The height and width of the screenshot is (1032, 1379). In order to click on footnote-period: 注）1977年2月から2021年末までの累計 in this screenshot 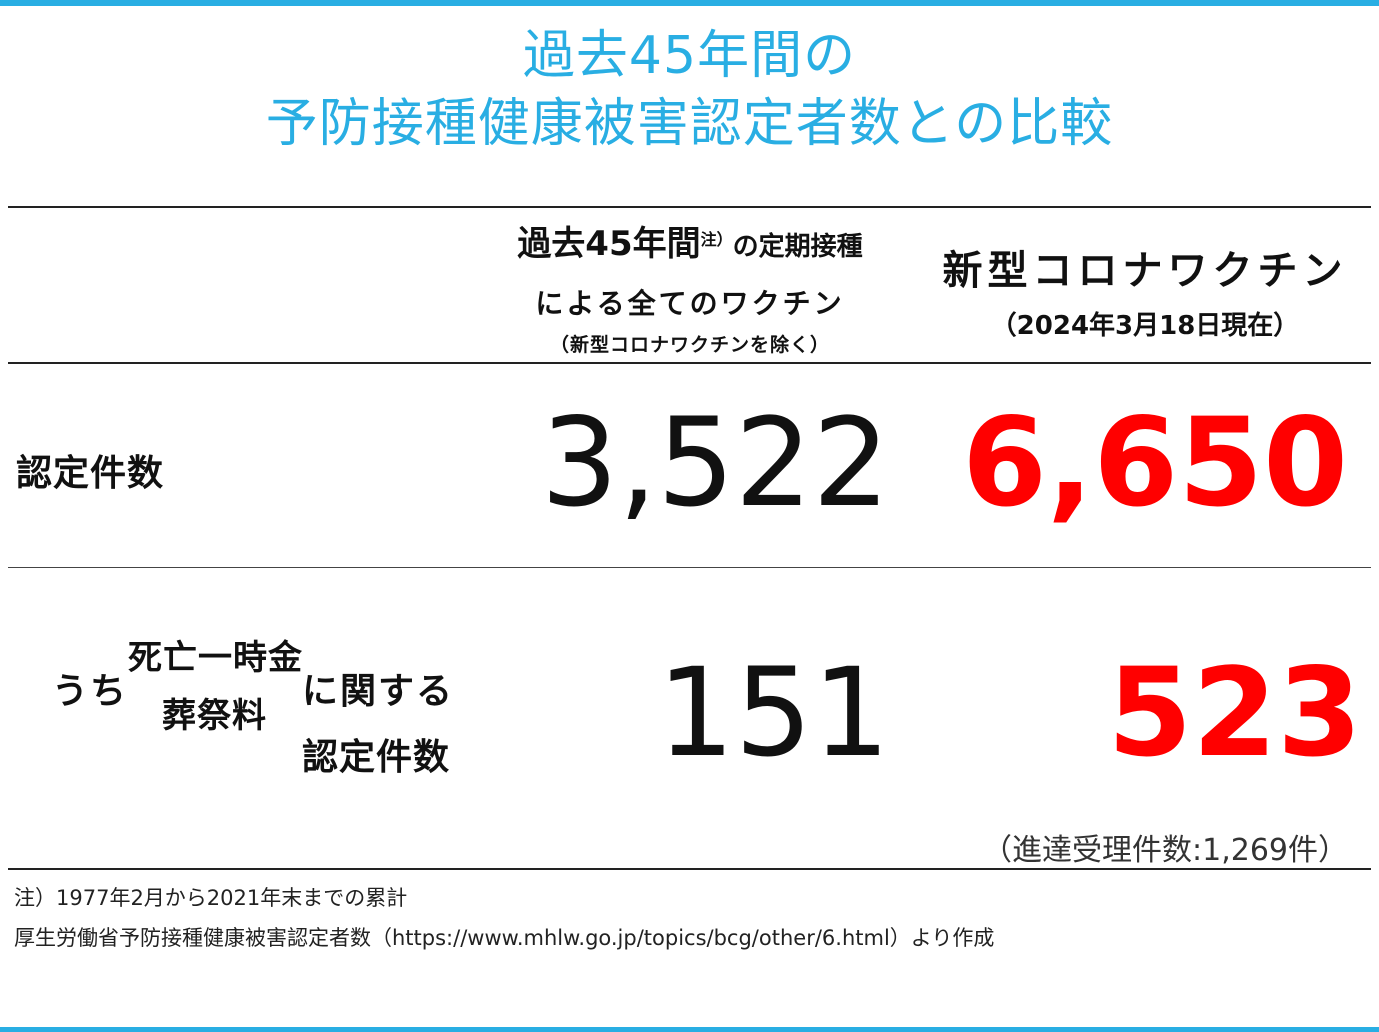, I will do `click(211, 898)`.